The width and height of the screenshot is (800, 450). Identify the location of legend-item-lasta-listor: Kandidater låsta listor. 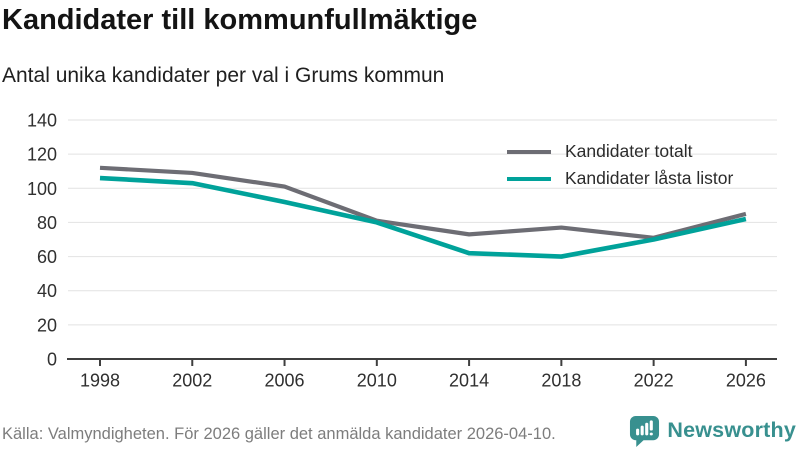
(620, 178).